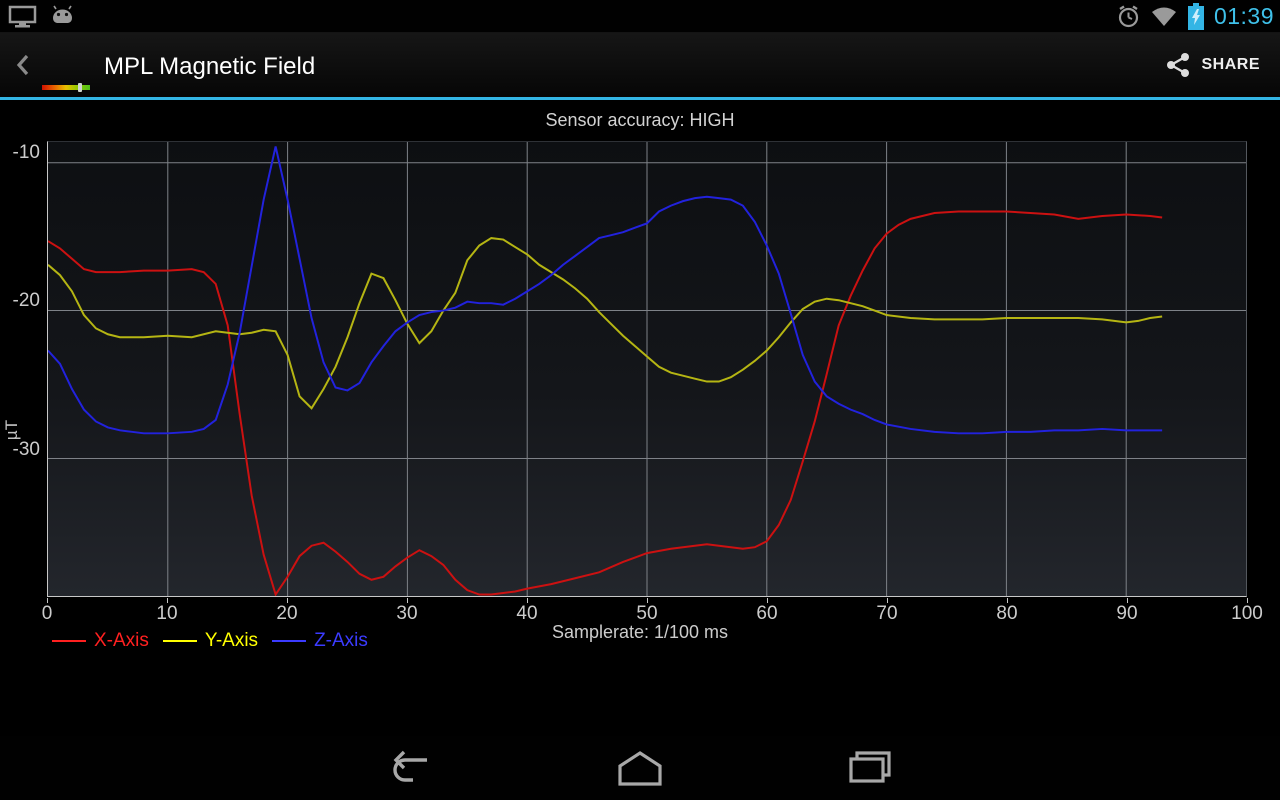 This screenshot has width=1280, height=800. What do you see at coordinates (1243, 16) in the screenshot?
I see `clock-time: 01:39` at bounding box center [1243, 16].